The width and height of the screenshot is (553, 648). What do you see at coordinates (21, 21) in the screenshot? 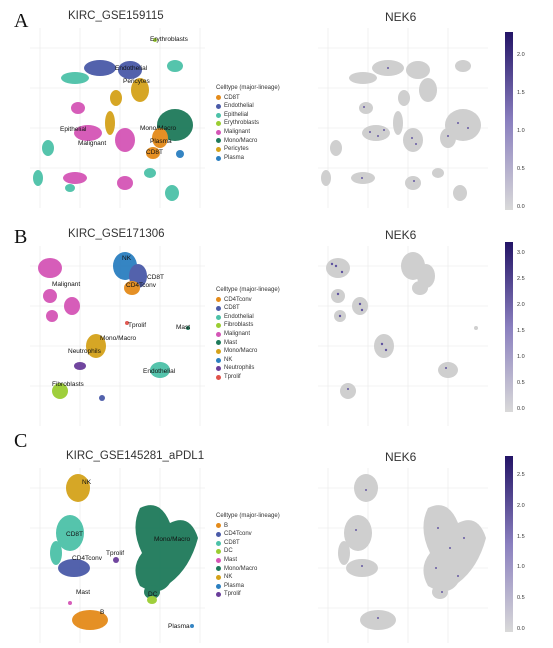
I see `panel-letter: A` at bounding box center [21, 21].